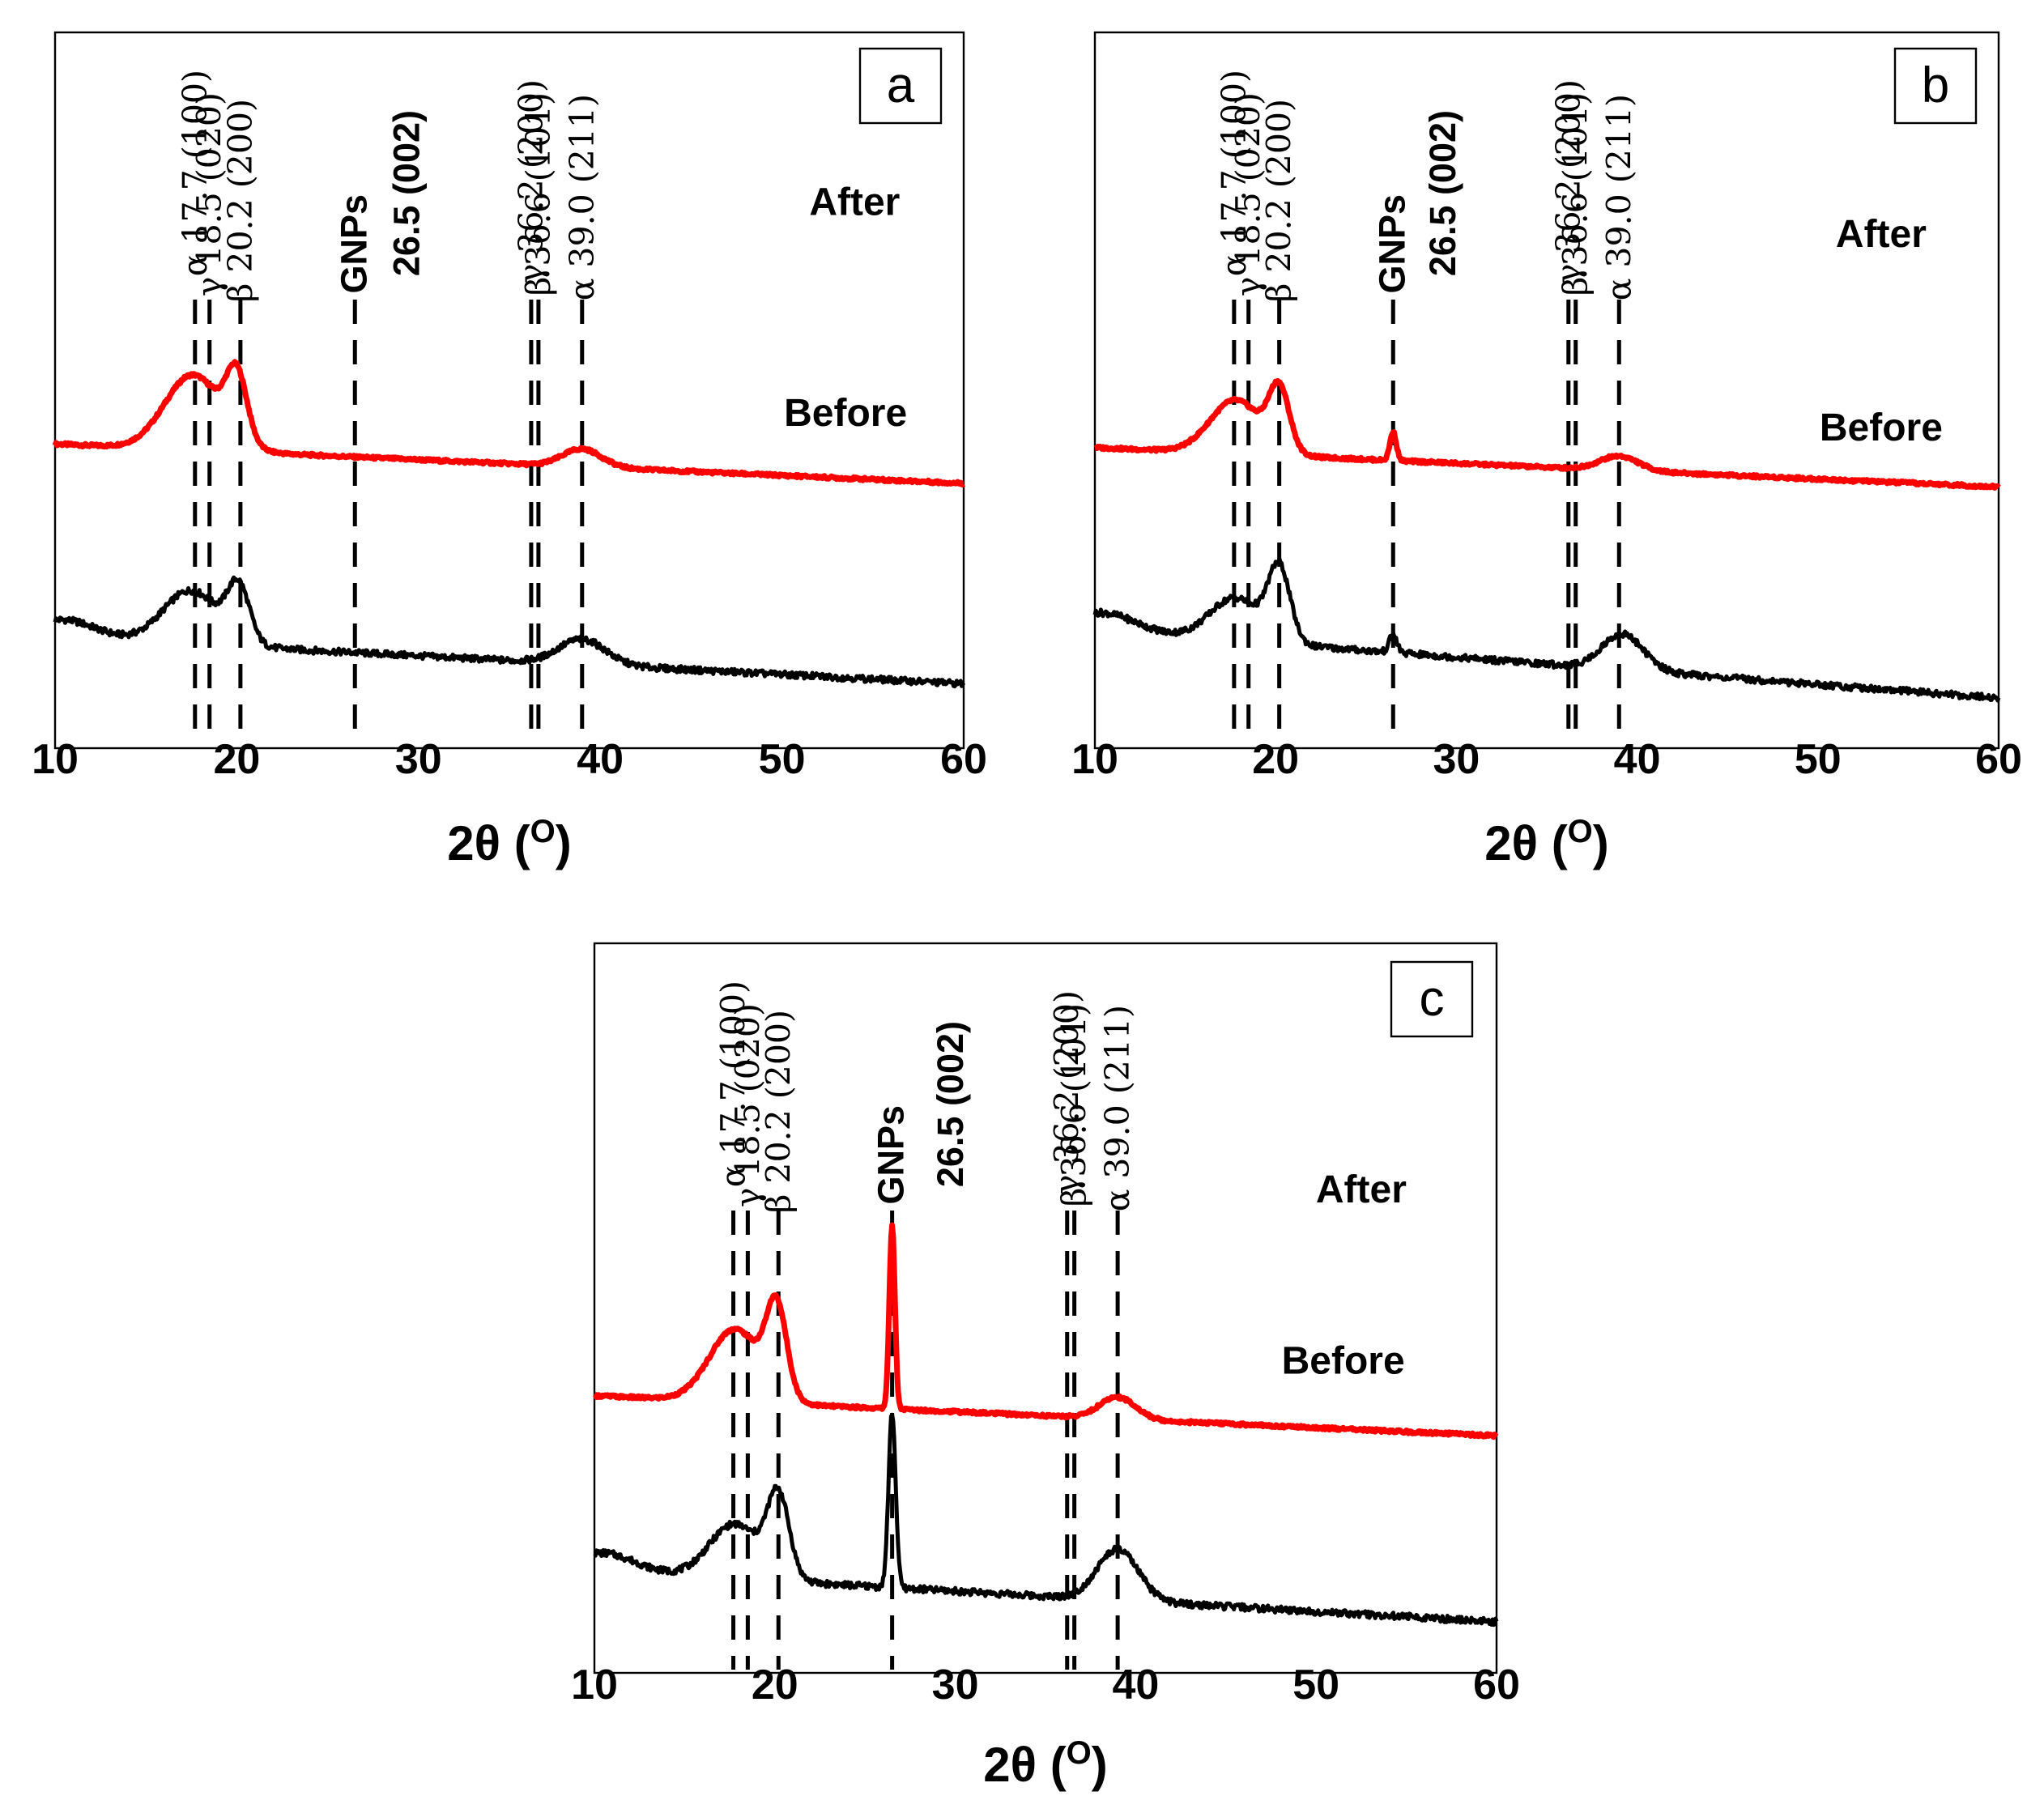 This screenshot has width=2044, height=1817. I want to click on panel-label: c, so click(1432, 999).